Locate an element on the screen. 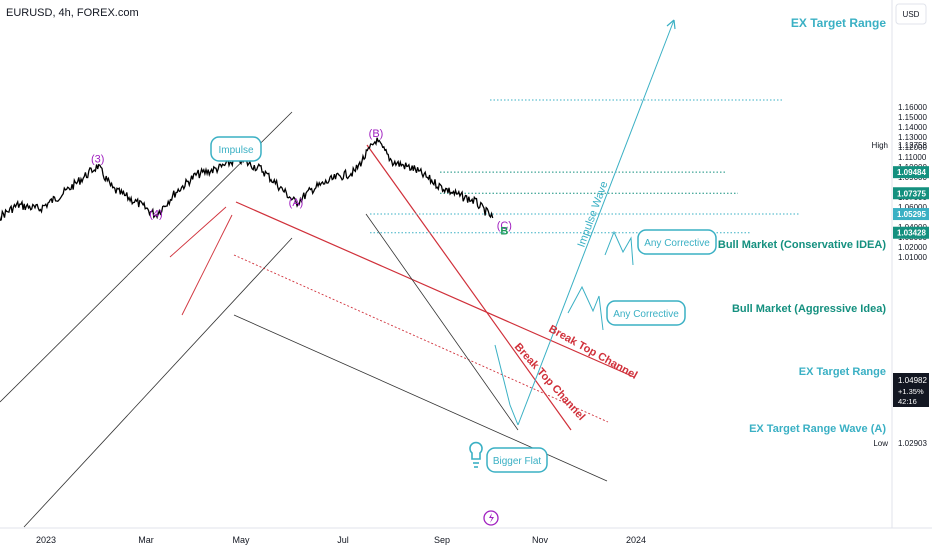  wave-label: (4) is located at coordinates (155, 215).